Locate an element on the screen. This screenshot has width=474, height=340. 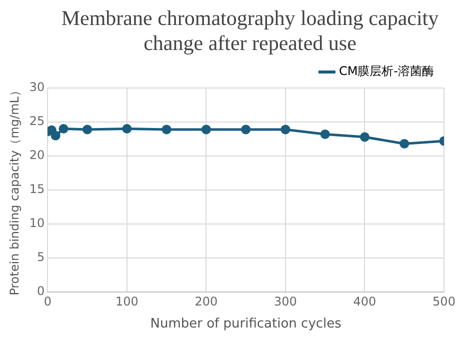
chart-title: Membrane chromatography loading capacity change after repeated use is located at coordinates (250, 31).